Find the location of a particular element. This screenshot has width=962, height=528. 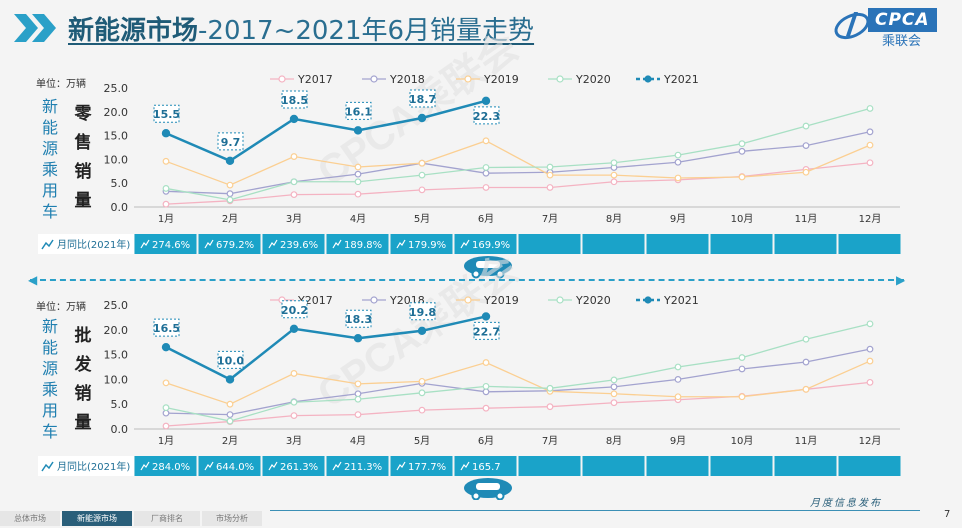

x-tick-label: 8月 is located at coordinates (614, 219).